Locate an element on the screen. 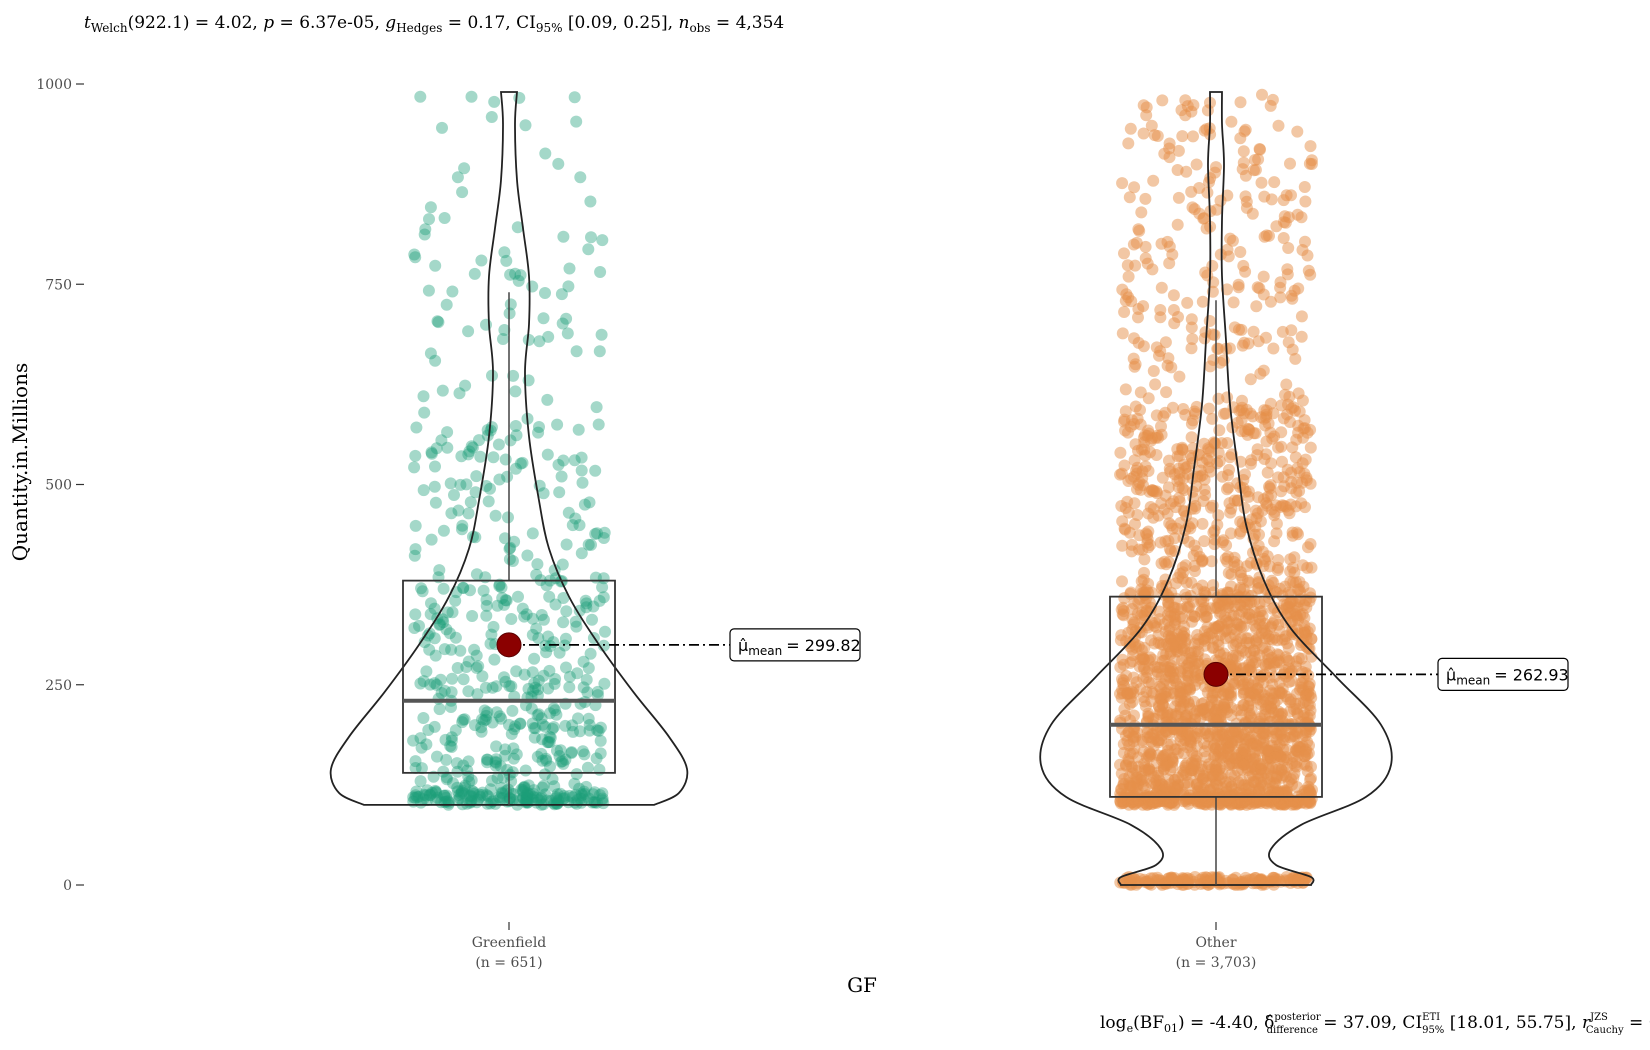 Image resolution: width=1650 pixels, height=1050 pixels. boxplot-greenfield is located at coordinates (509, 548).